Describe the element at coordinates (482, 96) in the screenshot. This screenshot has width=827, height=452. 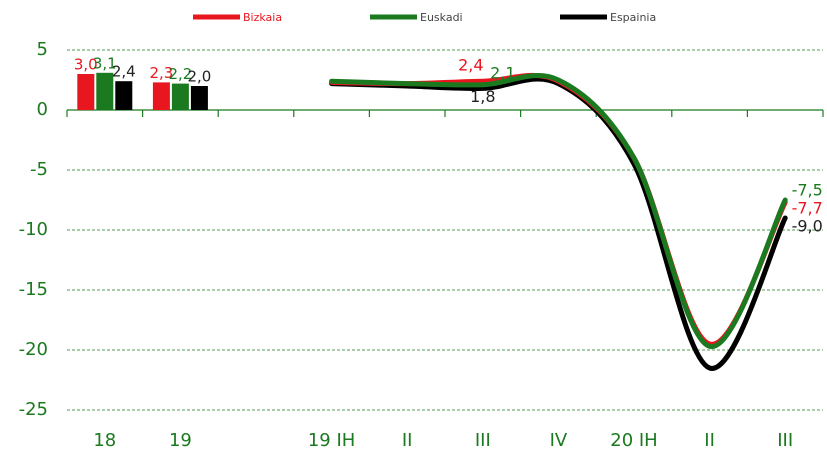
I see `line-value-label: 1,8` at that location.